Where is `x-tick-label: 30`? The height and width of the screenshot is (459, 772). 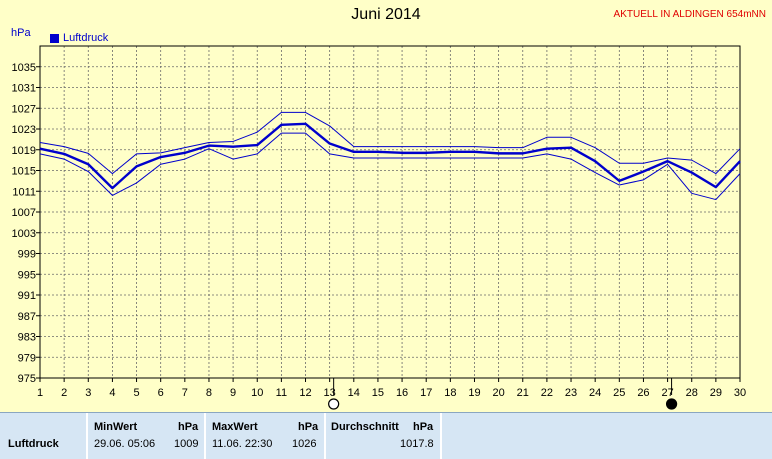 x-tick-label: 30 is located at coordinates (740, 393).